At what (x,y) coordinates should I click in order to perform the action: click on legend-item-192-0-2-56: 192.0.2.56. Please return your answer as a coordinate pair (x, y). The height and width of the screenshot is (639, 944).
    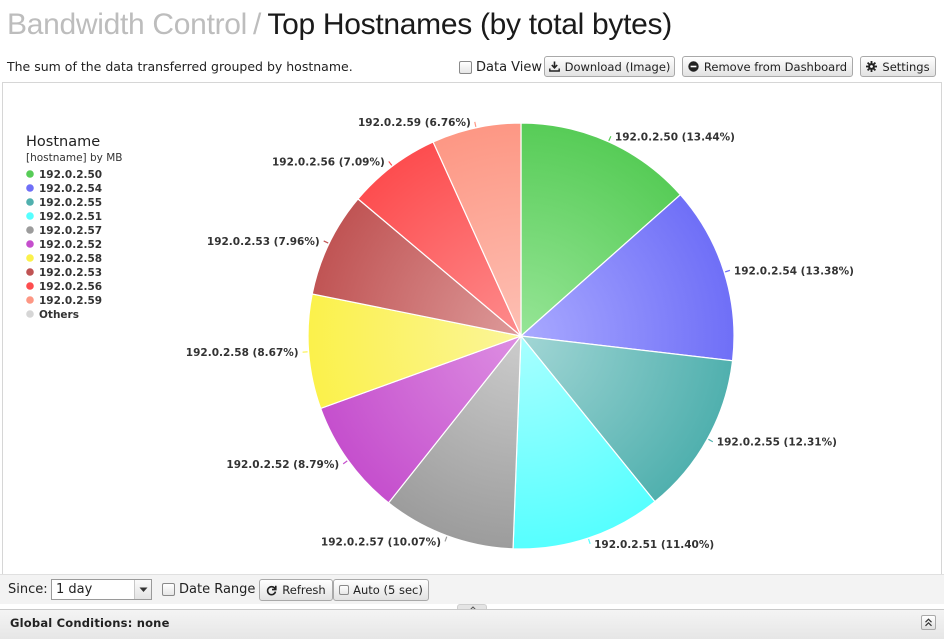
    Looking at the image, I should click on (70, 287).